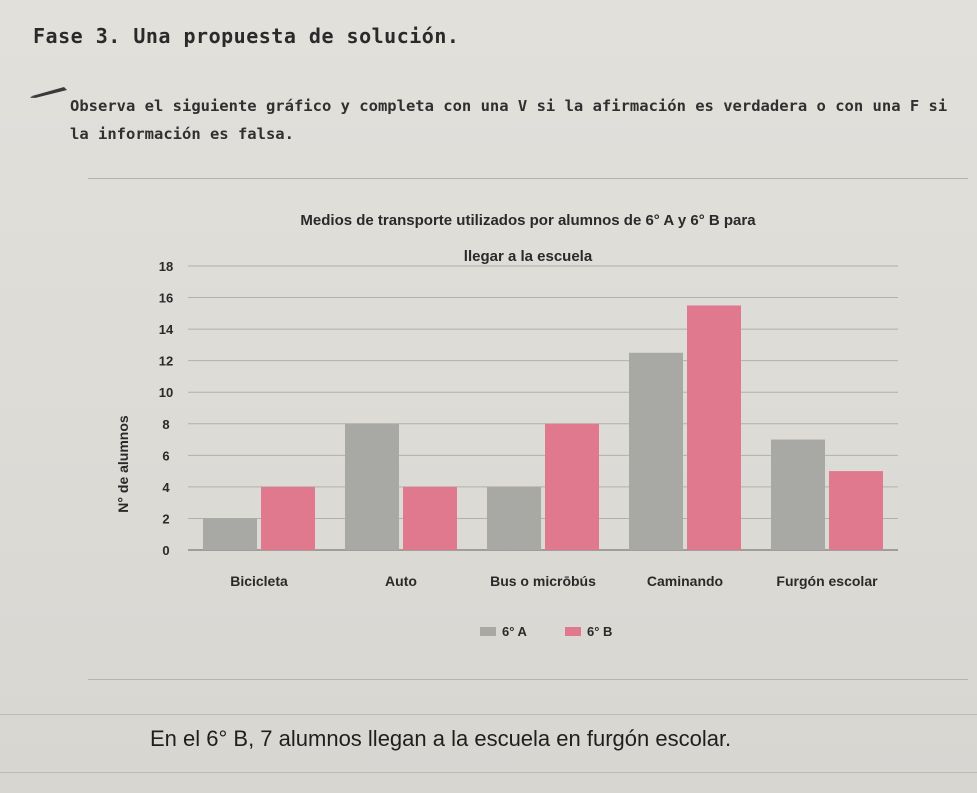 Image resolution: width=977 pixels, height=793 pixels. What do you see at coordinates (488, 772) in the screenshot?
I see `answer-line-bottom` at bounding box center [488, 772].